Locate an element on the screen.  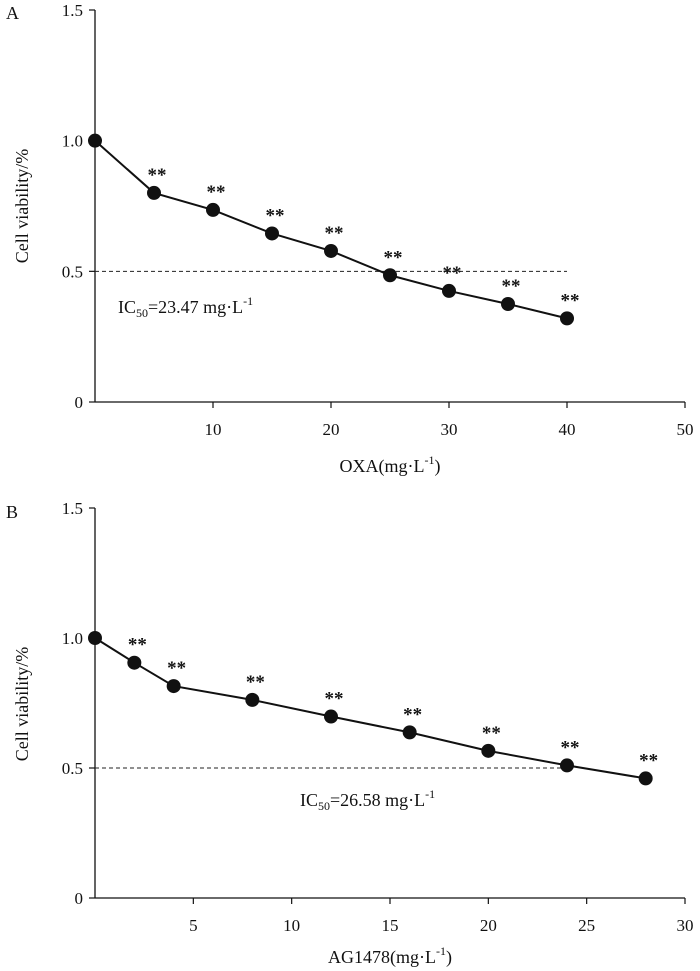
ic50-annotation: IC50=26.58 mg·L-1 is located at coordinates (367, 800).